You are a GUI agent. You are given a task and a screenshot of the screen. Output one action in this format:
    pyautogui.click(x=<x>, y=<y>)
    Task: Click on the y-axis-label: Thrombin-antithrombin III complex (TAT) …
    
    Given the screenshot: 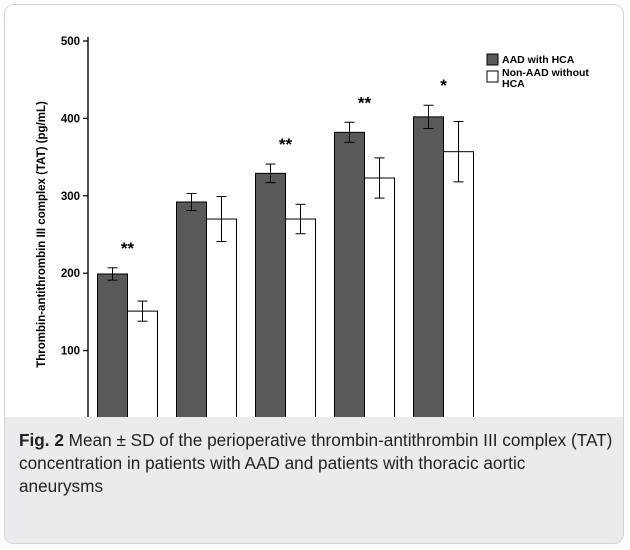 What is the action you would take?
    pyautogui.click(x=42, y=234)
    